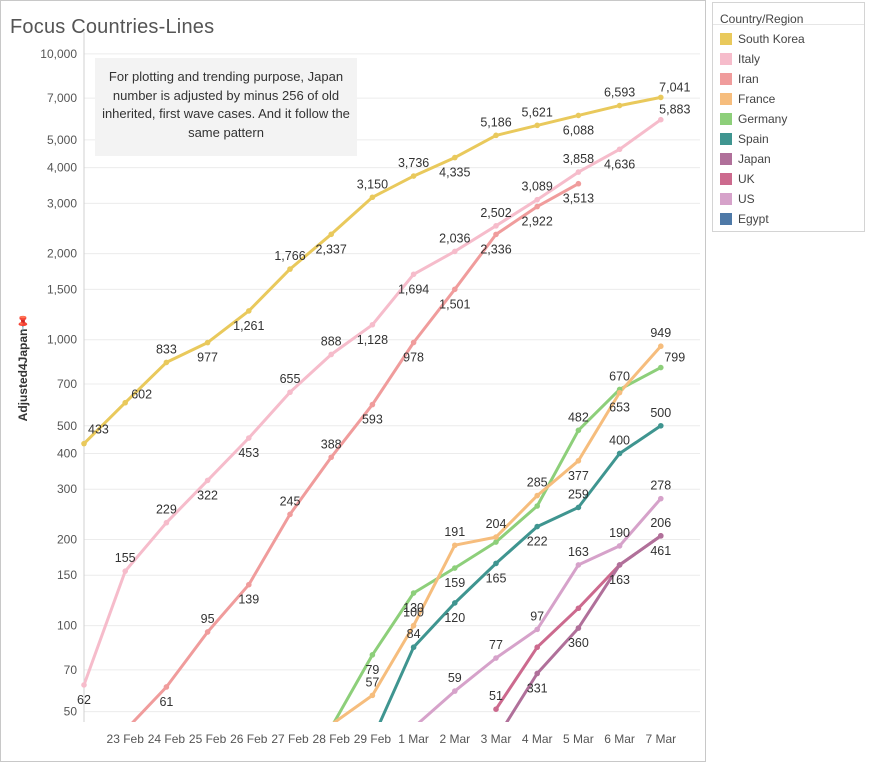 The image size is (869, 764). Describe the element at coordinates (248, 453) in the screenshot. I see `data-label: 453` at that location.